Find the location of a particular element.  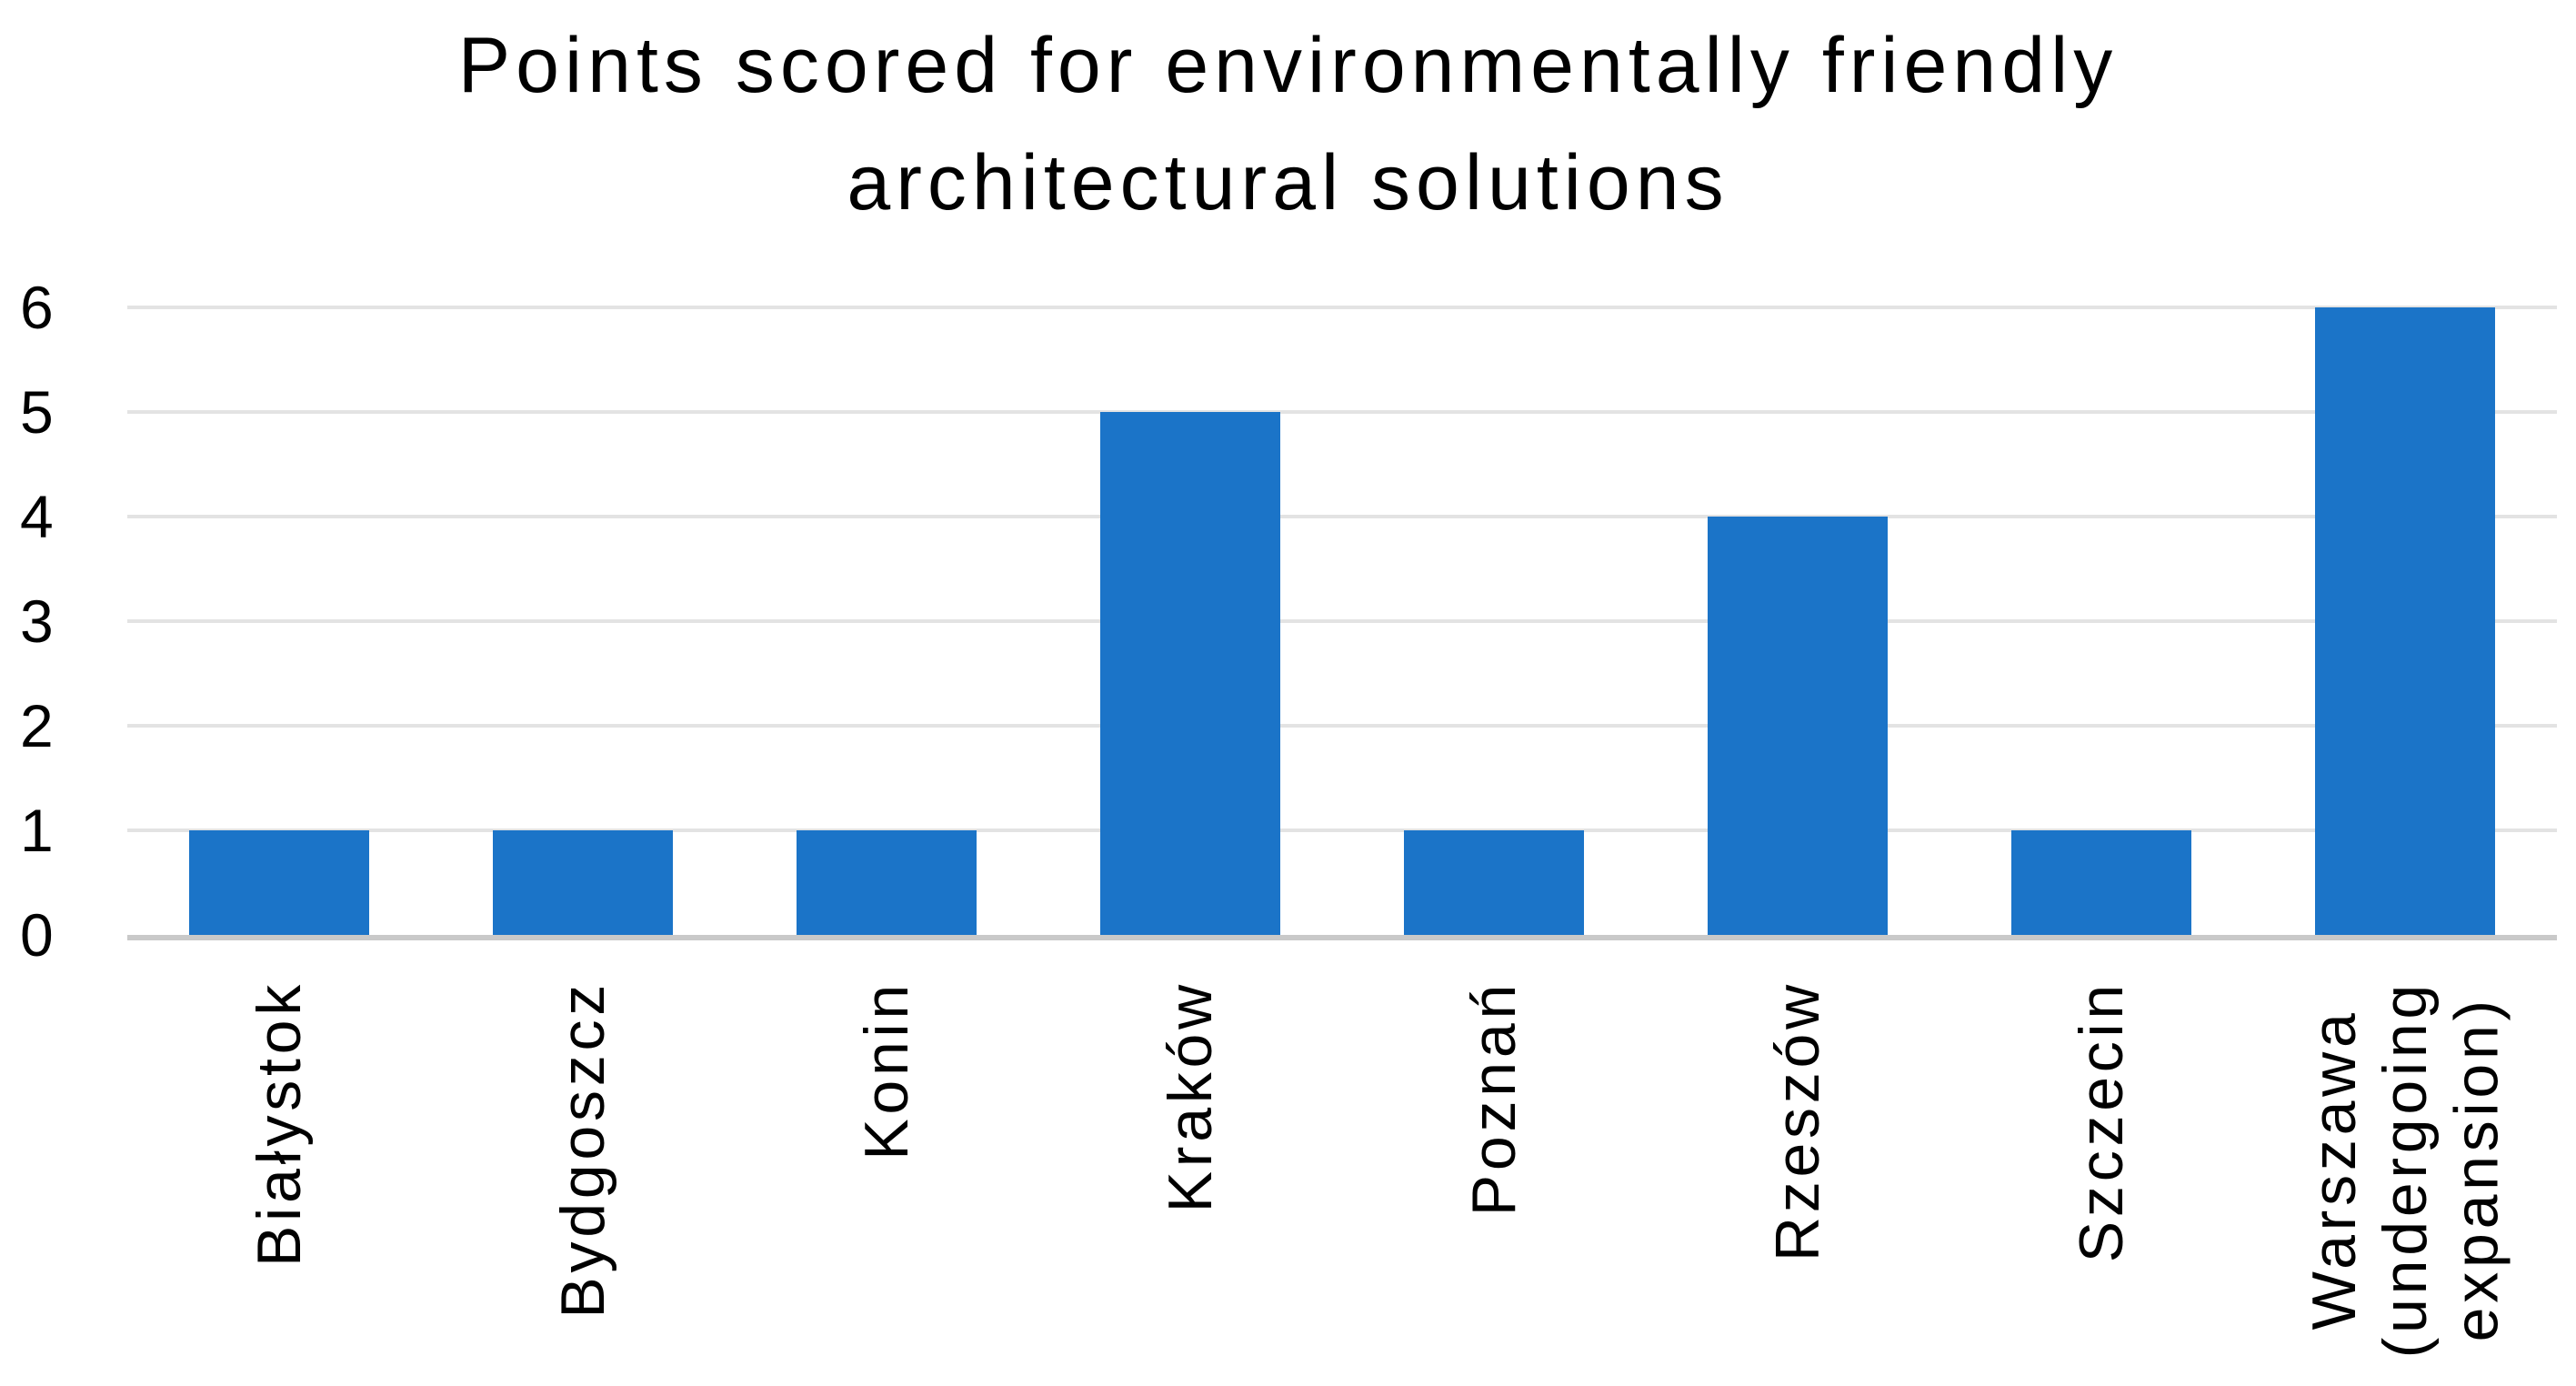

x-tick-label-0: Białystok is located at coordinates (279, 1124).